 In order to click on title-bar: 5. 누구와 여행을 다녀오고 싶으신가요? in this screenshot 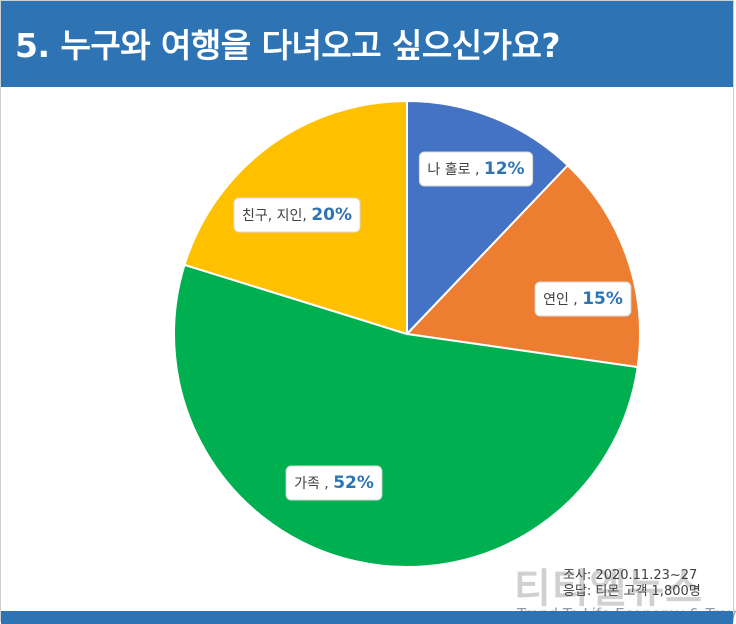, I will do `click(367, 44)`.